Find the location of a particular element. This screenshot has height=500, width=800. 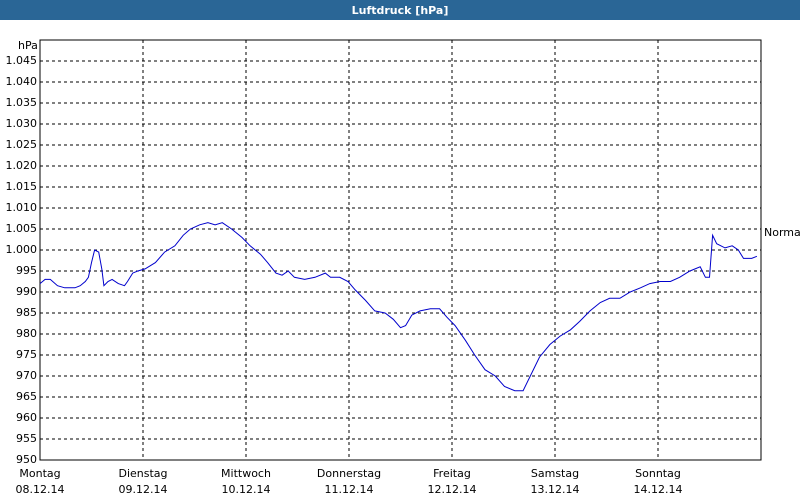

x-tick-label: Donnerstag is located at coordinates (349, 473).